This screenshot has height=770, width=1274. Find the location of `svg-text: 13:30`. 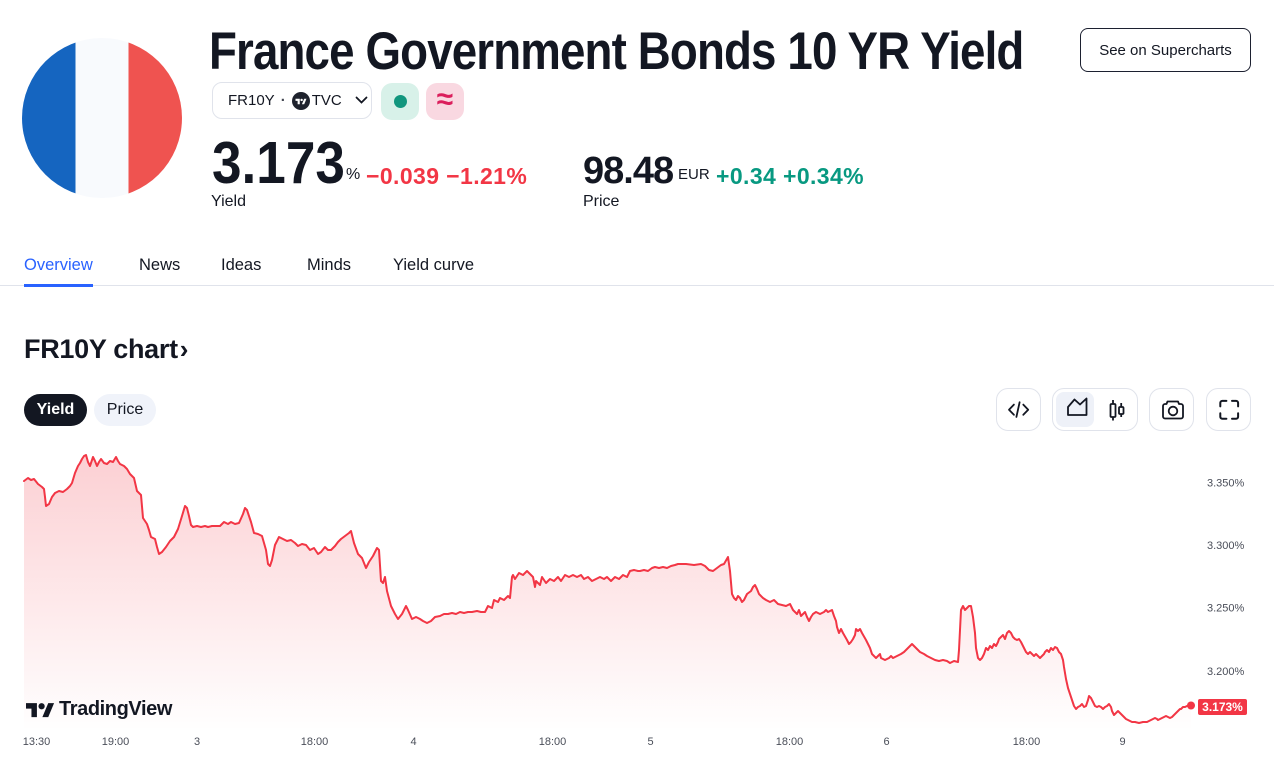

svg-text: 13:30 is located at coordinates (37, 742).